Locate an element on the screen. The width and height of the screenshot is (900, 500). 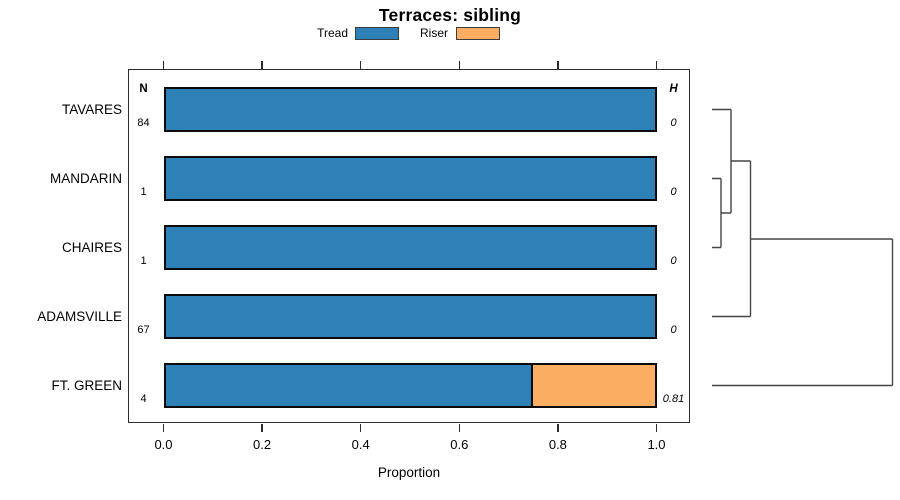
x-tick-label: 0.6 is located at coordinates (459, 444).